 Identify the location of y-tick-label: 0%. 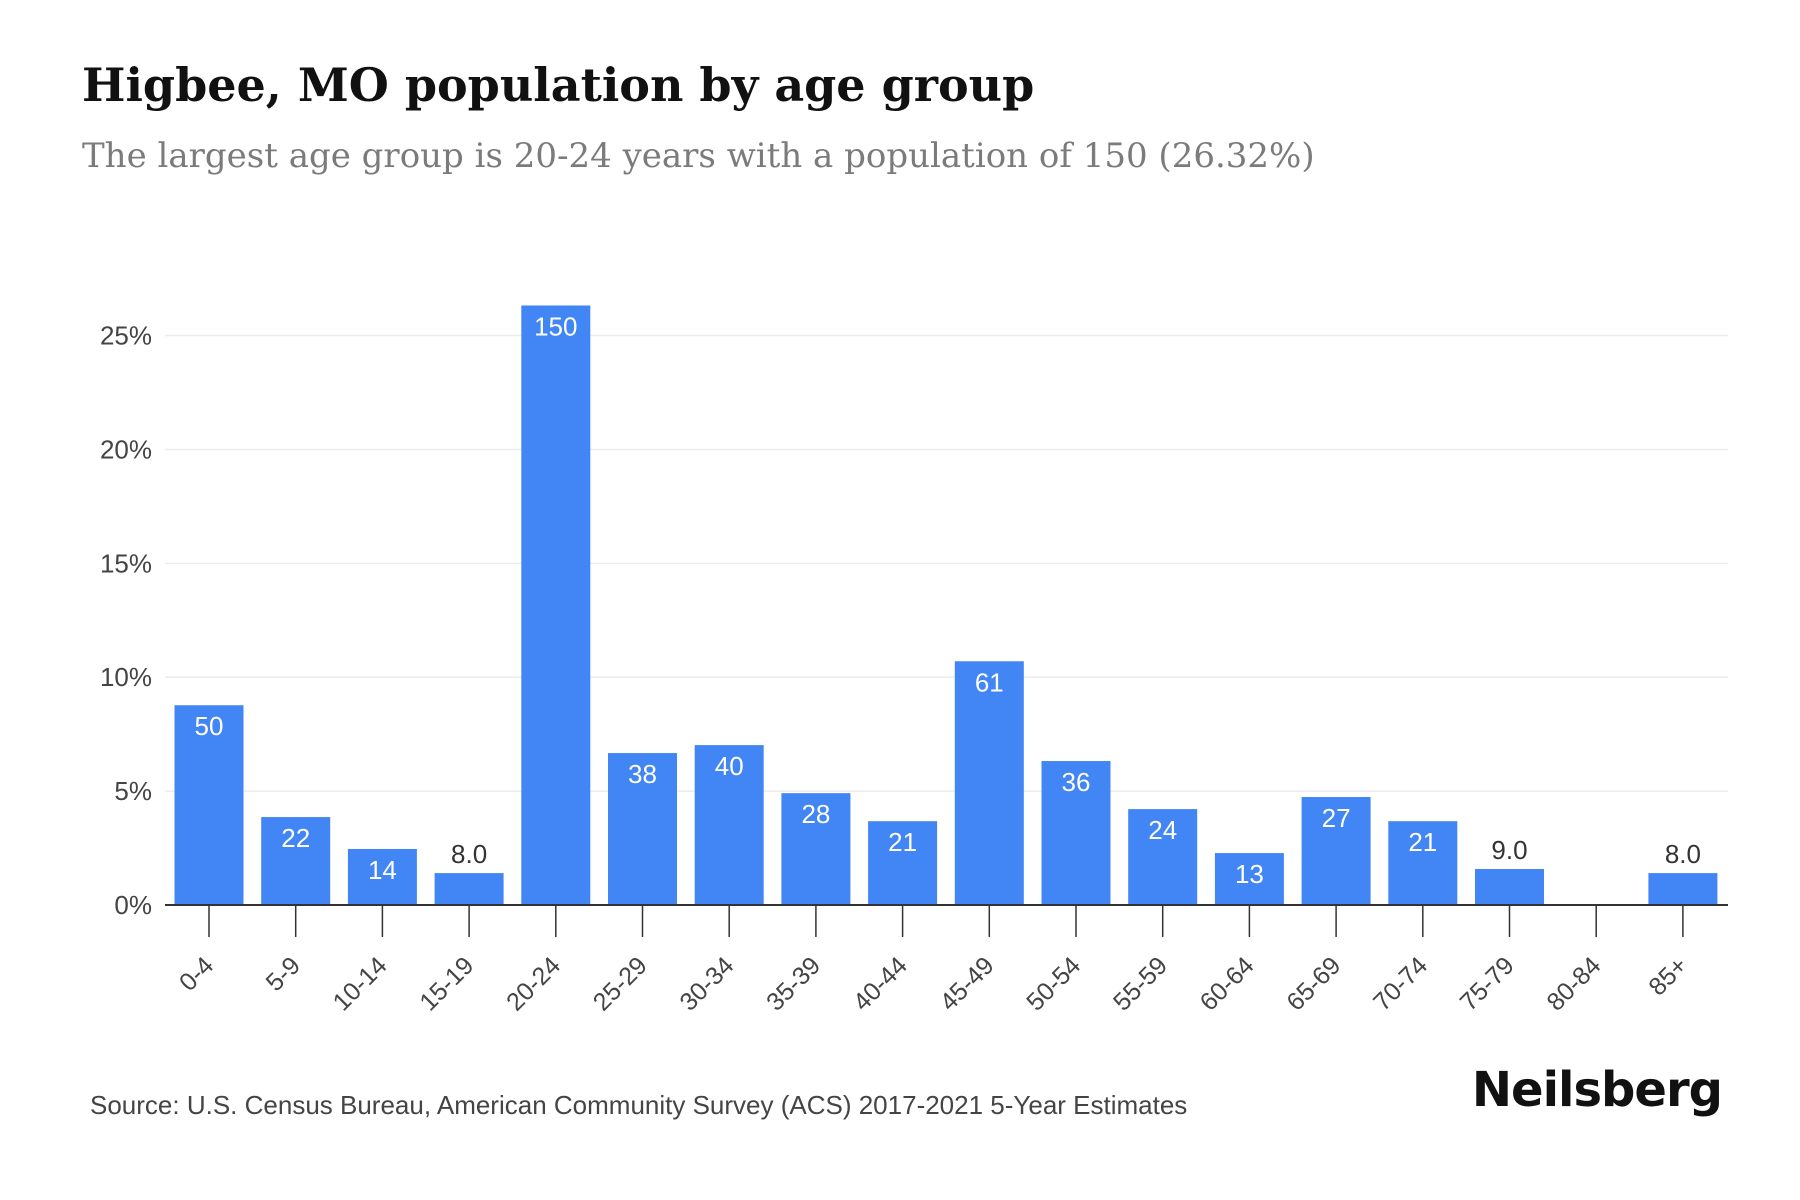
(133, 905).